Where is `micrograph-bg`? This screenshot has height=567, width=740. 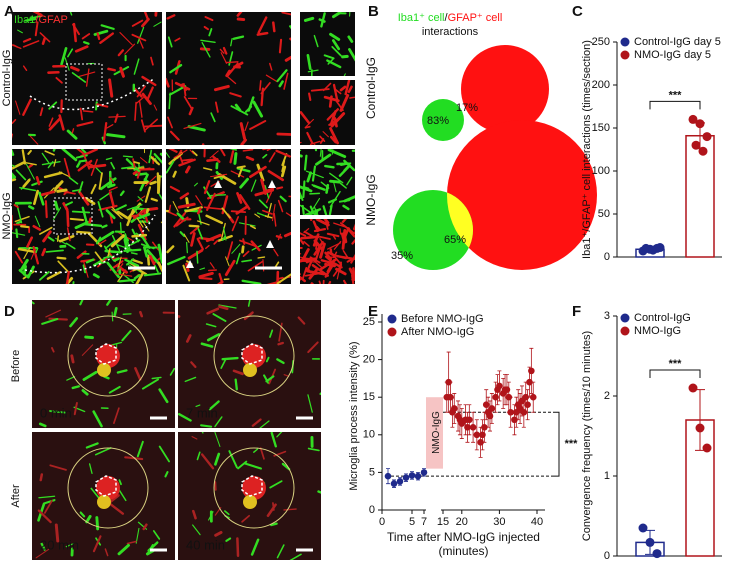
micrograph-bg is located at coordinates (327, 182).